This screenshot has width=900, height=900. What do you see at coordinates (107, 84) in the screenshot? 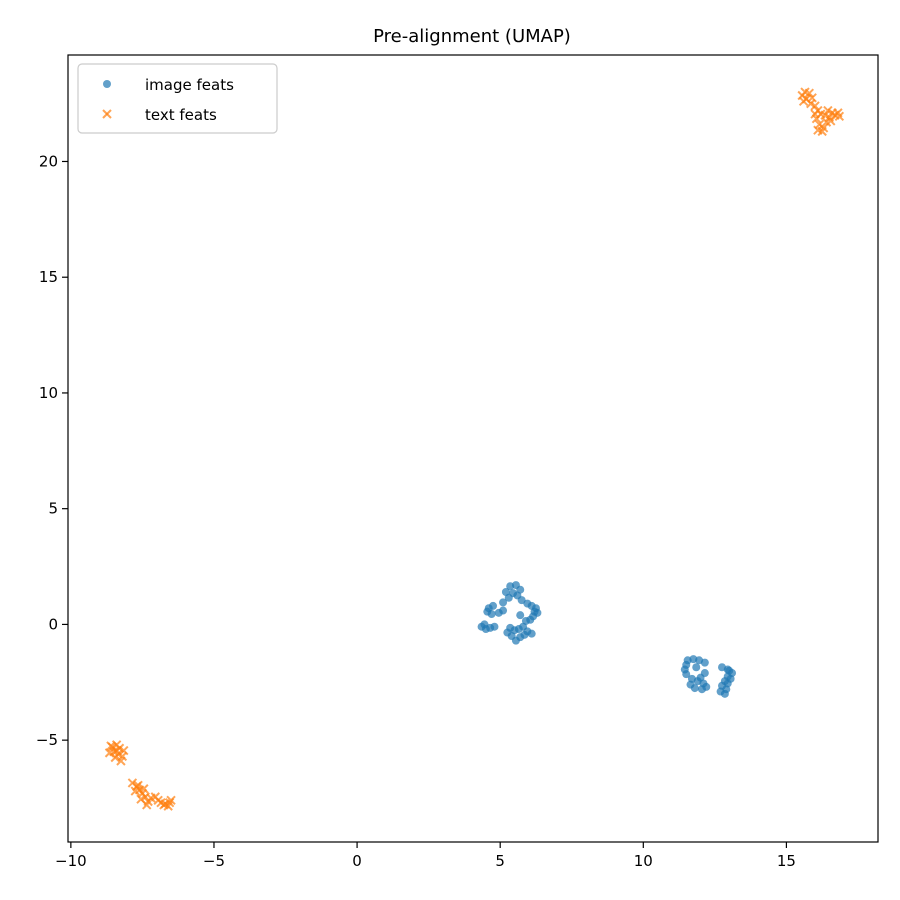
I see `legend-marker-image-feats` at bounding box center [107, 84].